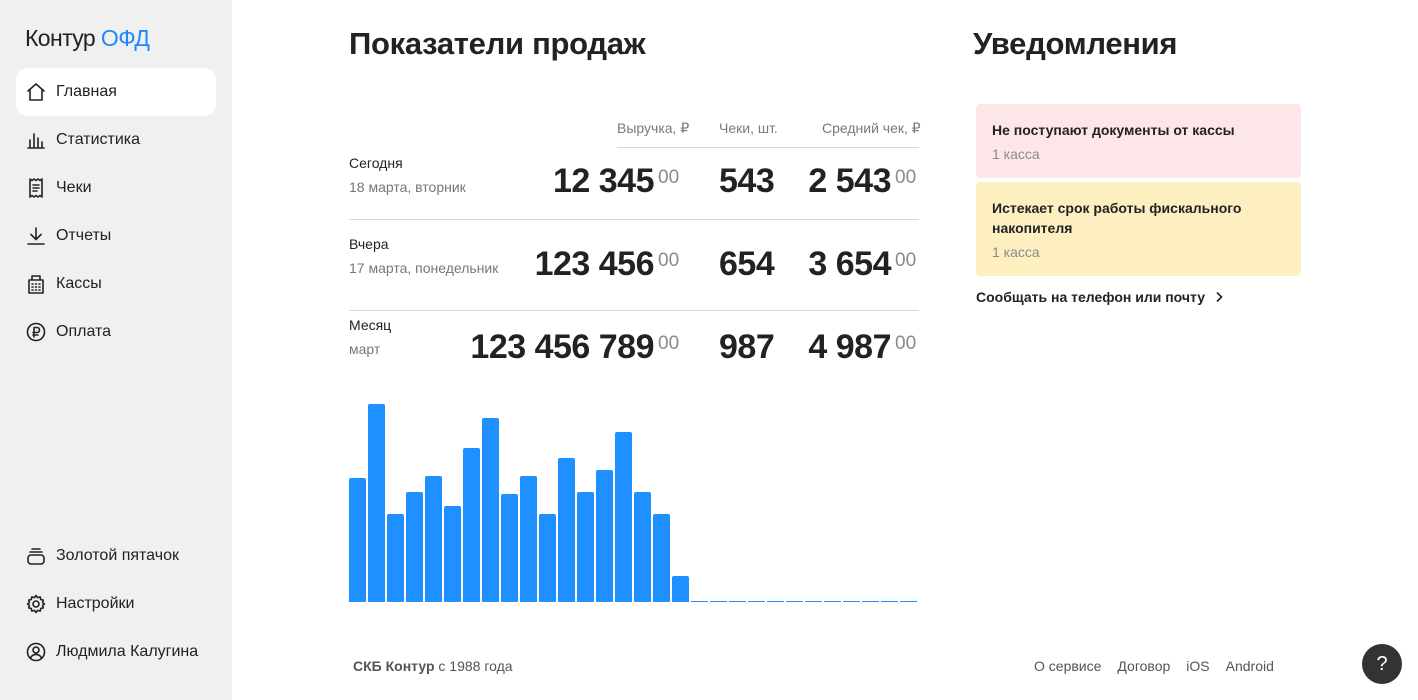 This screenshot has width=1418, height=700. I want to click on month-revenue-cents: 00, so click(669, 343).